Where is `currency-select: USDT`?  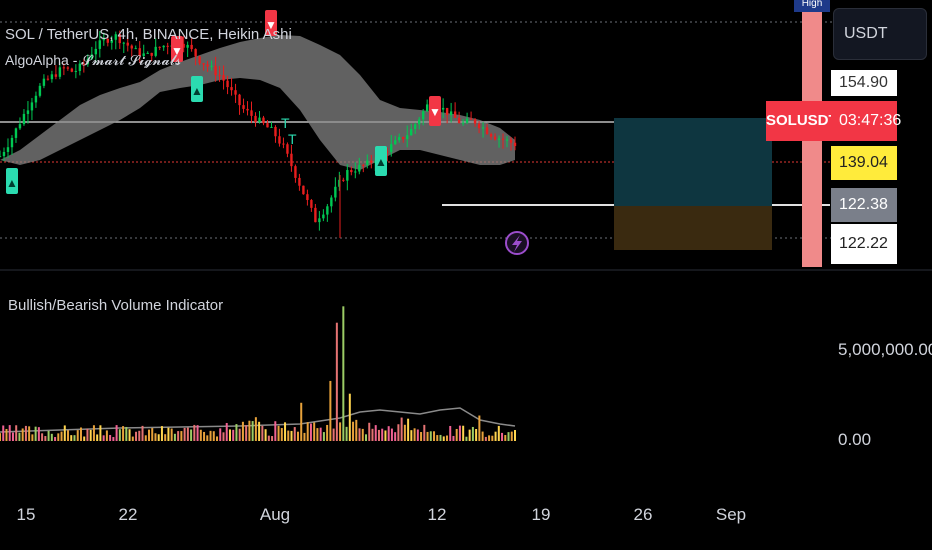 currency-select: USDT is located at coordinates (880, 34).